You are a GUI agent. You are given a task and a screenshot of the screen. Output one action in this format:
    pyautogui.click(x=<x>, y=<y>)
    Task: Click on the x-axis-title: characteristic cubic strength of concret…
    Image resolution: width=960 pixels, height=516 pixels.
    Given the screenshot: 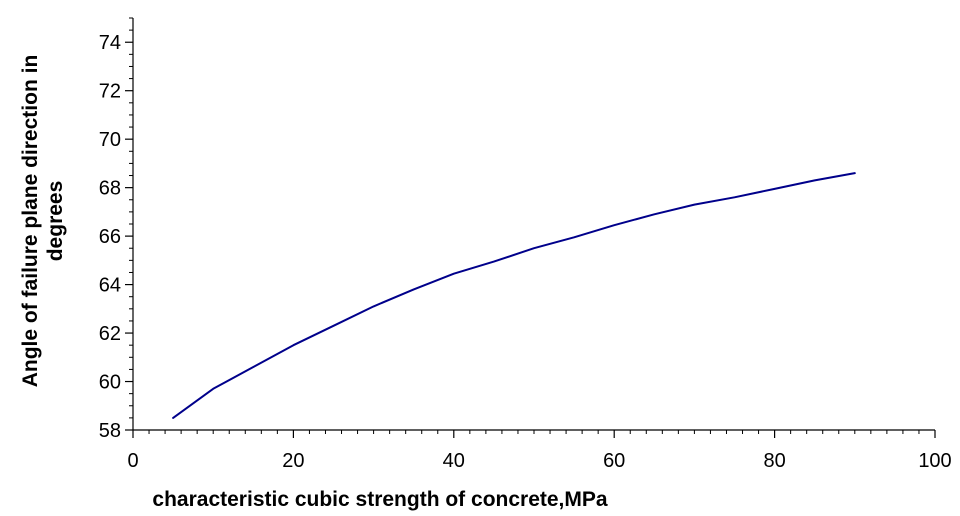 What is the action you would take?
    pyautogui.click(x=379, y=499)
    